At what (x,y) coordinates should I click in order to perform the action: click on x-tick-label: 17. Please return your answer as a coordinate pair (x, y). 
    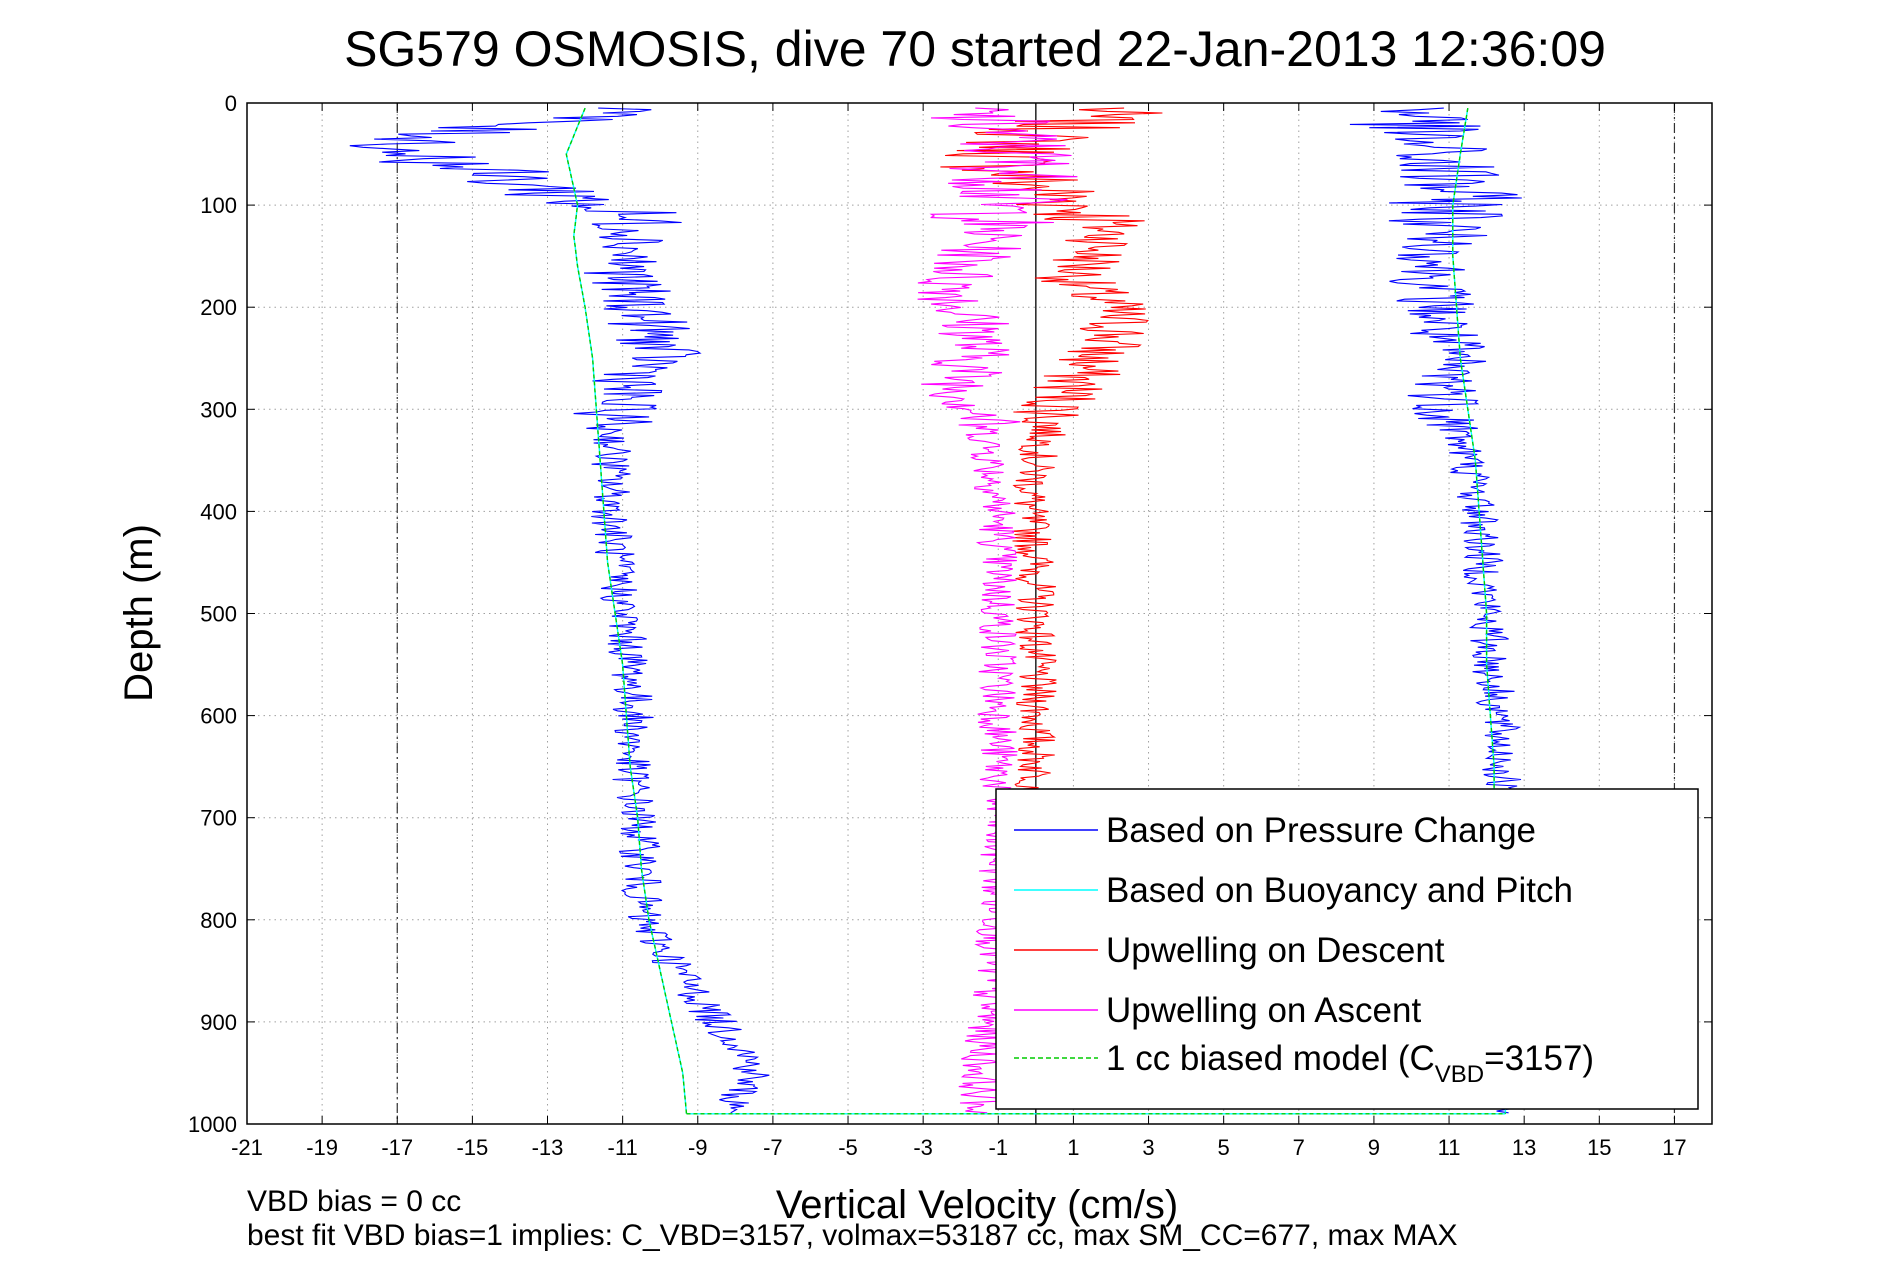
    Looking at the image, I should click on (1674, 1147).